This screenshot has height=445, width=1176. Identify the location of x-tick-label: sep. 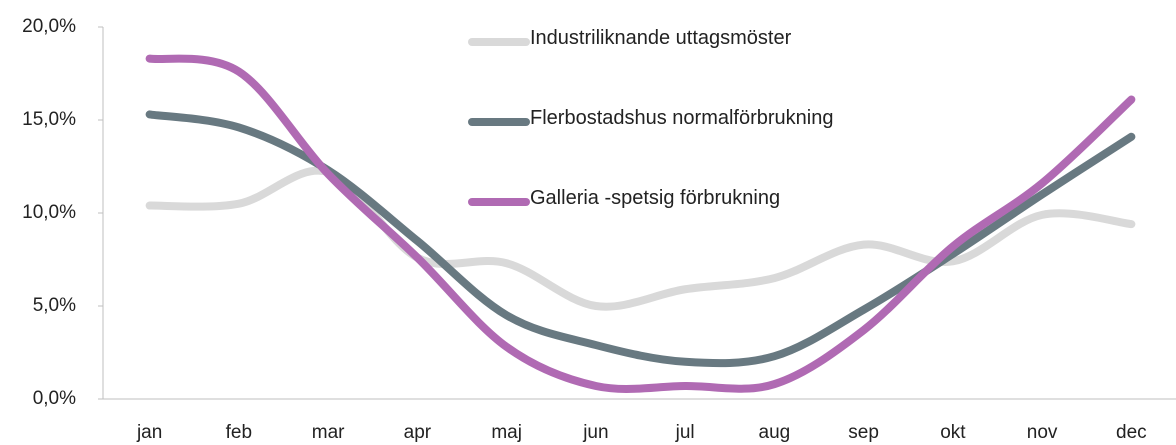
(863, 432).